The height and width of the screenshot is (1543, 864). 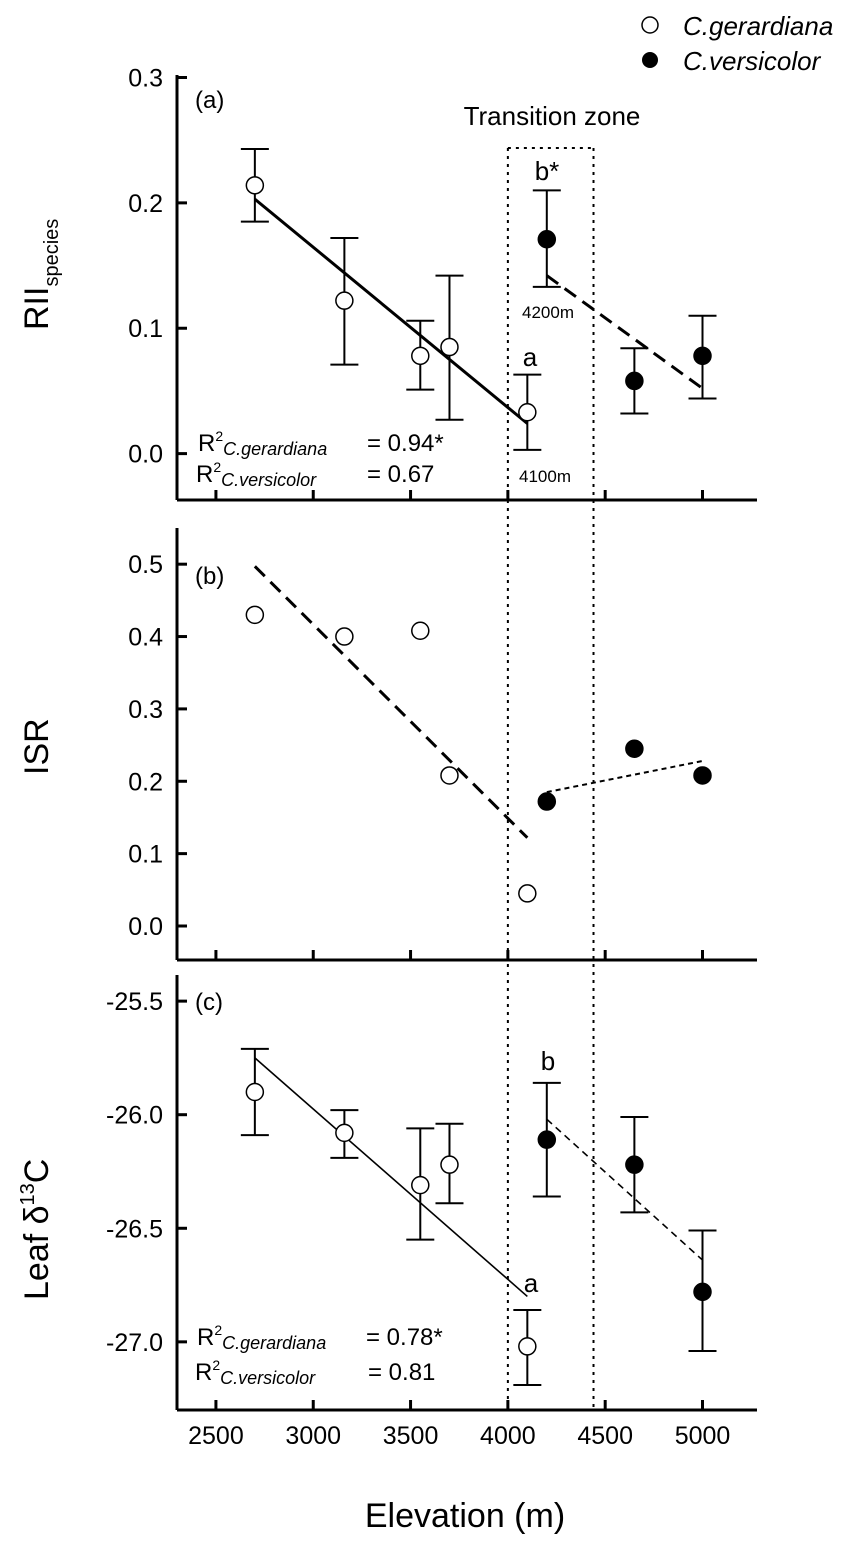 I want to click on x-tick-label: 5000, so click(x=703, y=1436).